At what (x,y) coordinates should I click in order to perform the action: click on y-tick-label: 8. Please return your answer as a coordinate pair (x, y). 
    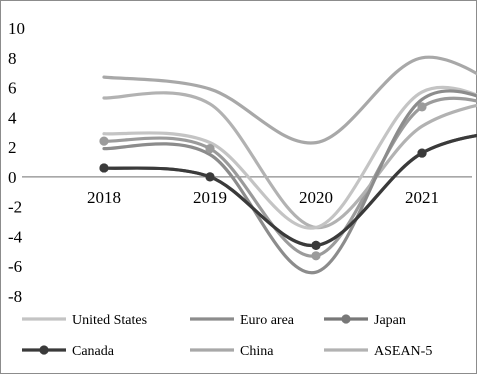
    Looking at the image, I should click on (12, 58).